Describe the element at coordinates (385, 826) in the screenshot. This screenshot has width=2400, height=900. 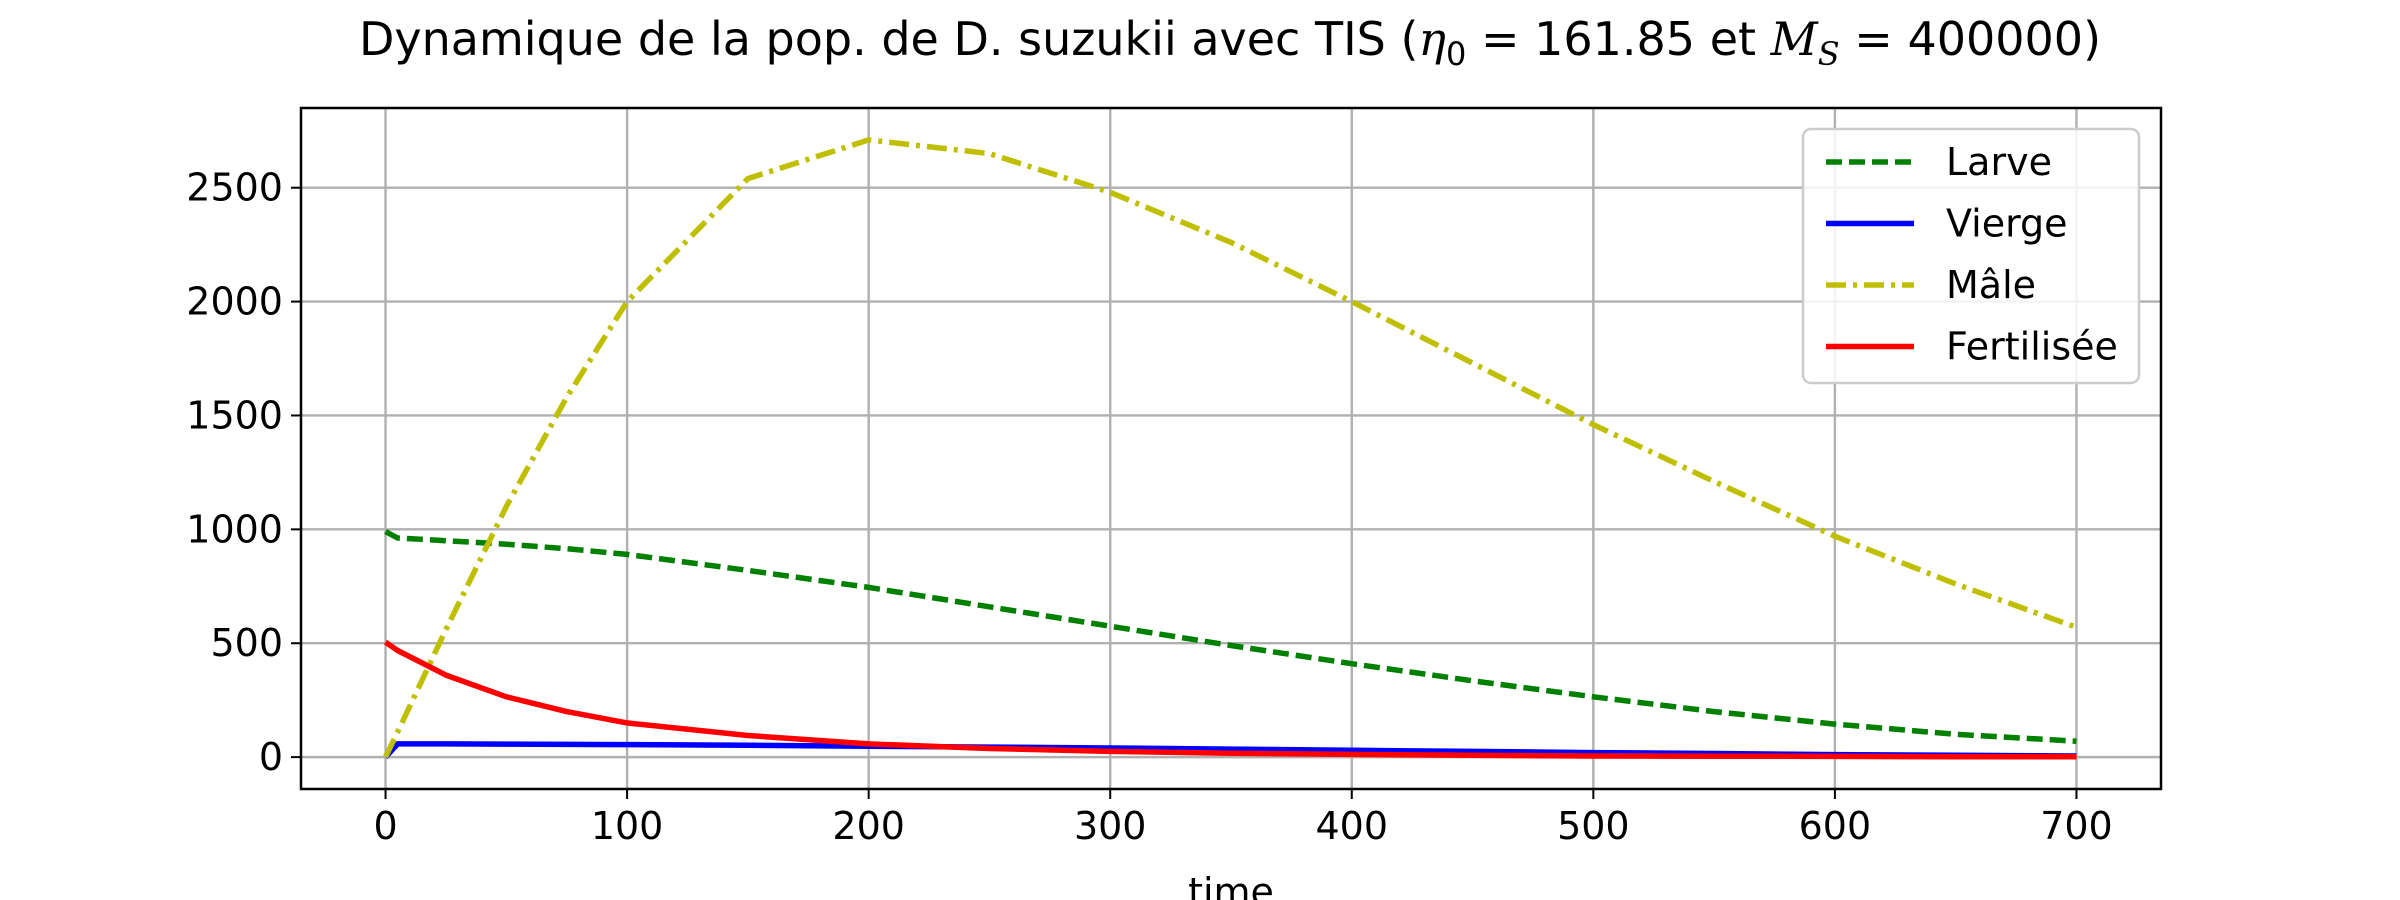
I see `x-tick-label: 0` at that location.